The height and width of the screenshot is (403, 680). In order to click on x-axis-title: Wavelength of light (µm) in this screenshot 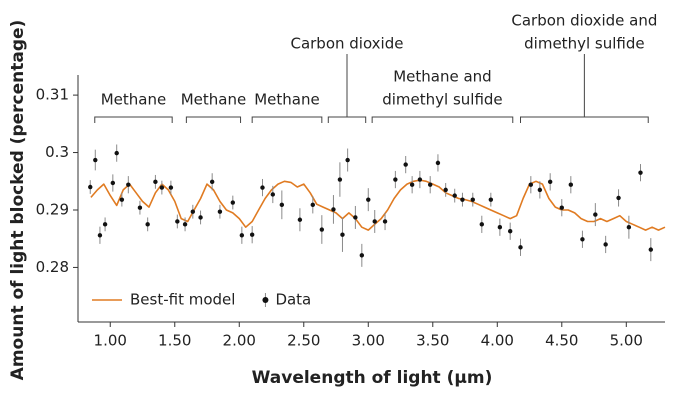, I will do `click(372, 378)`.